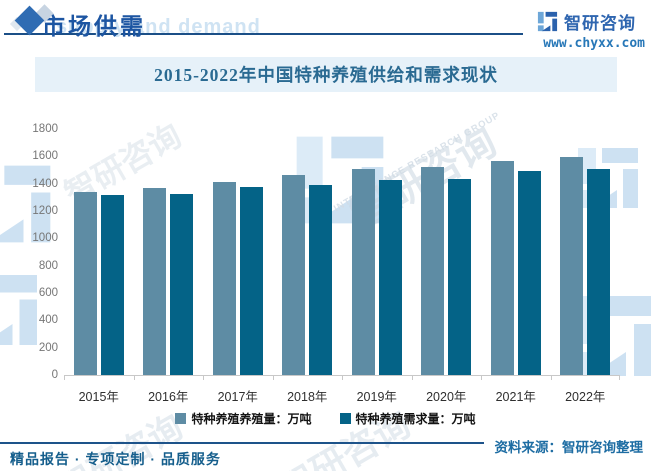 The width and height of the screenshot is (651, 471). Describe the element at coordinates (98, 397) in the screenshot. I see `x-label: 2015年` at that location.